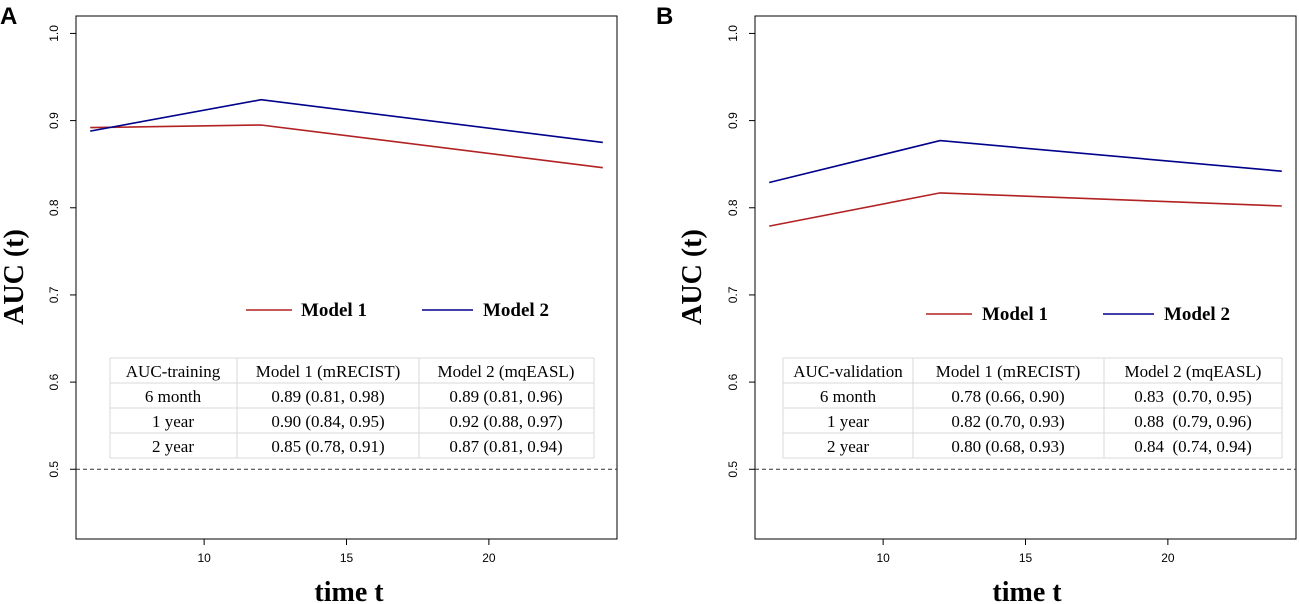 The image size is (1299, 604). Describe the element at coordinates (1008, 371) in the screenshot. I see `panel-b-table-header-model-1: Model 1 (mRECIST)` at that location.